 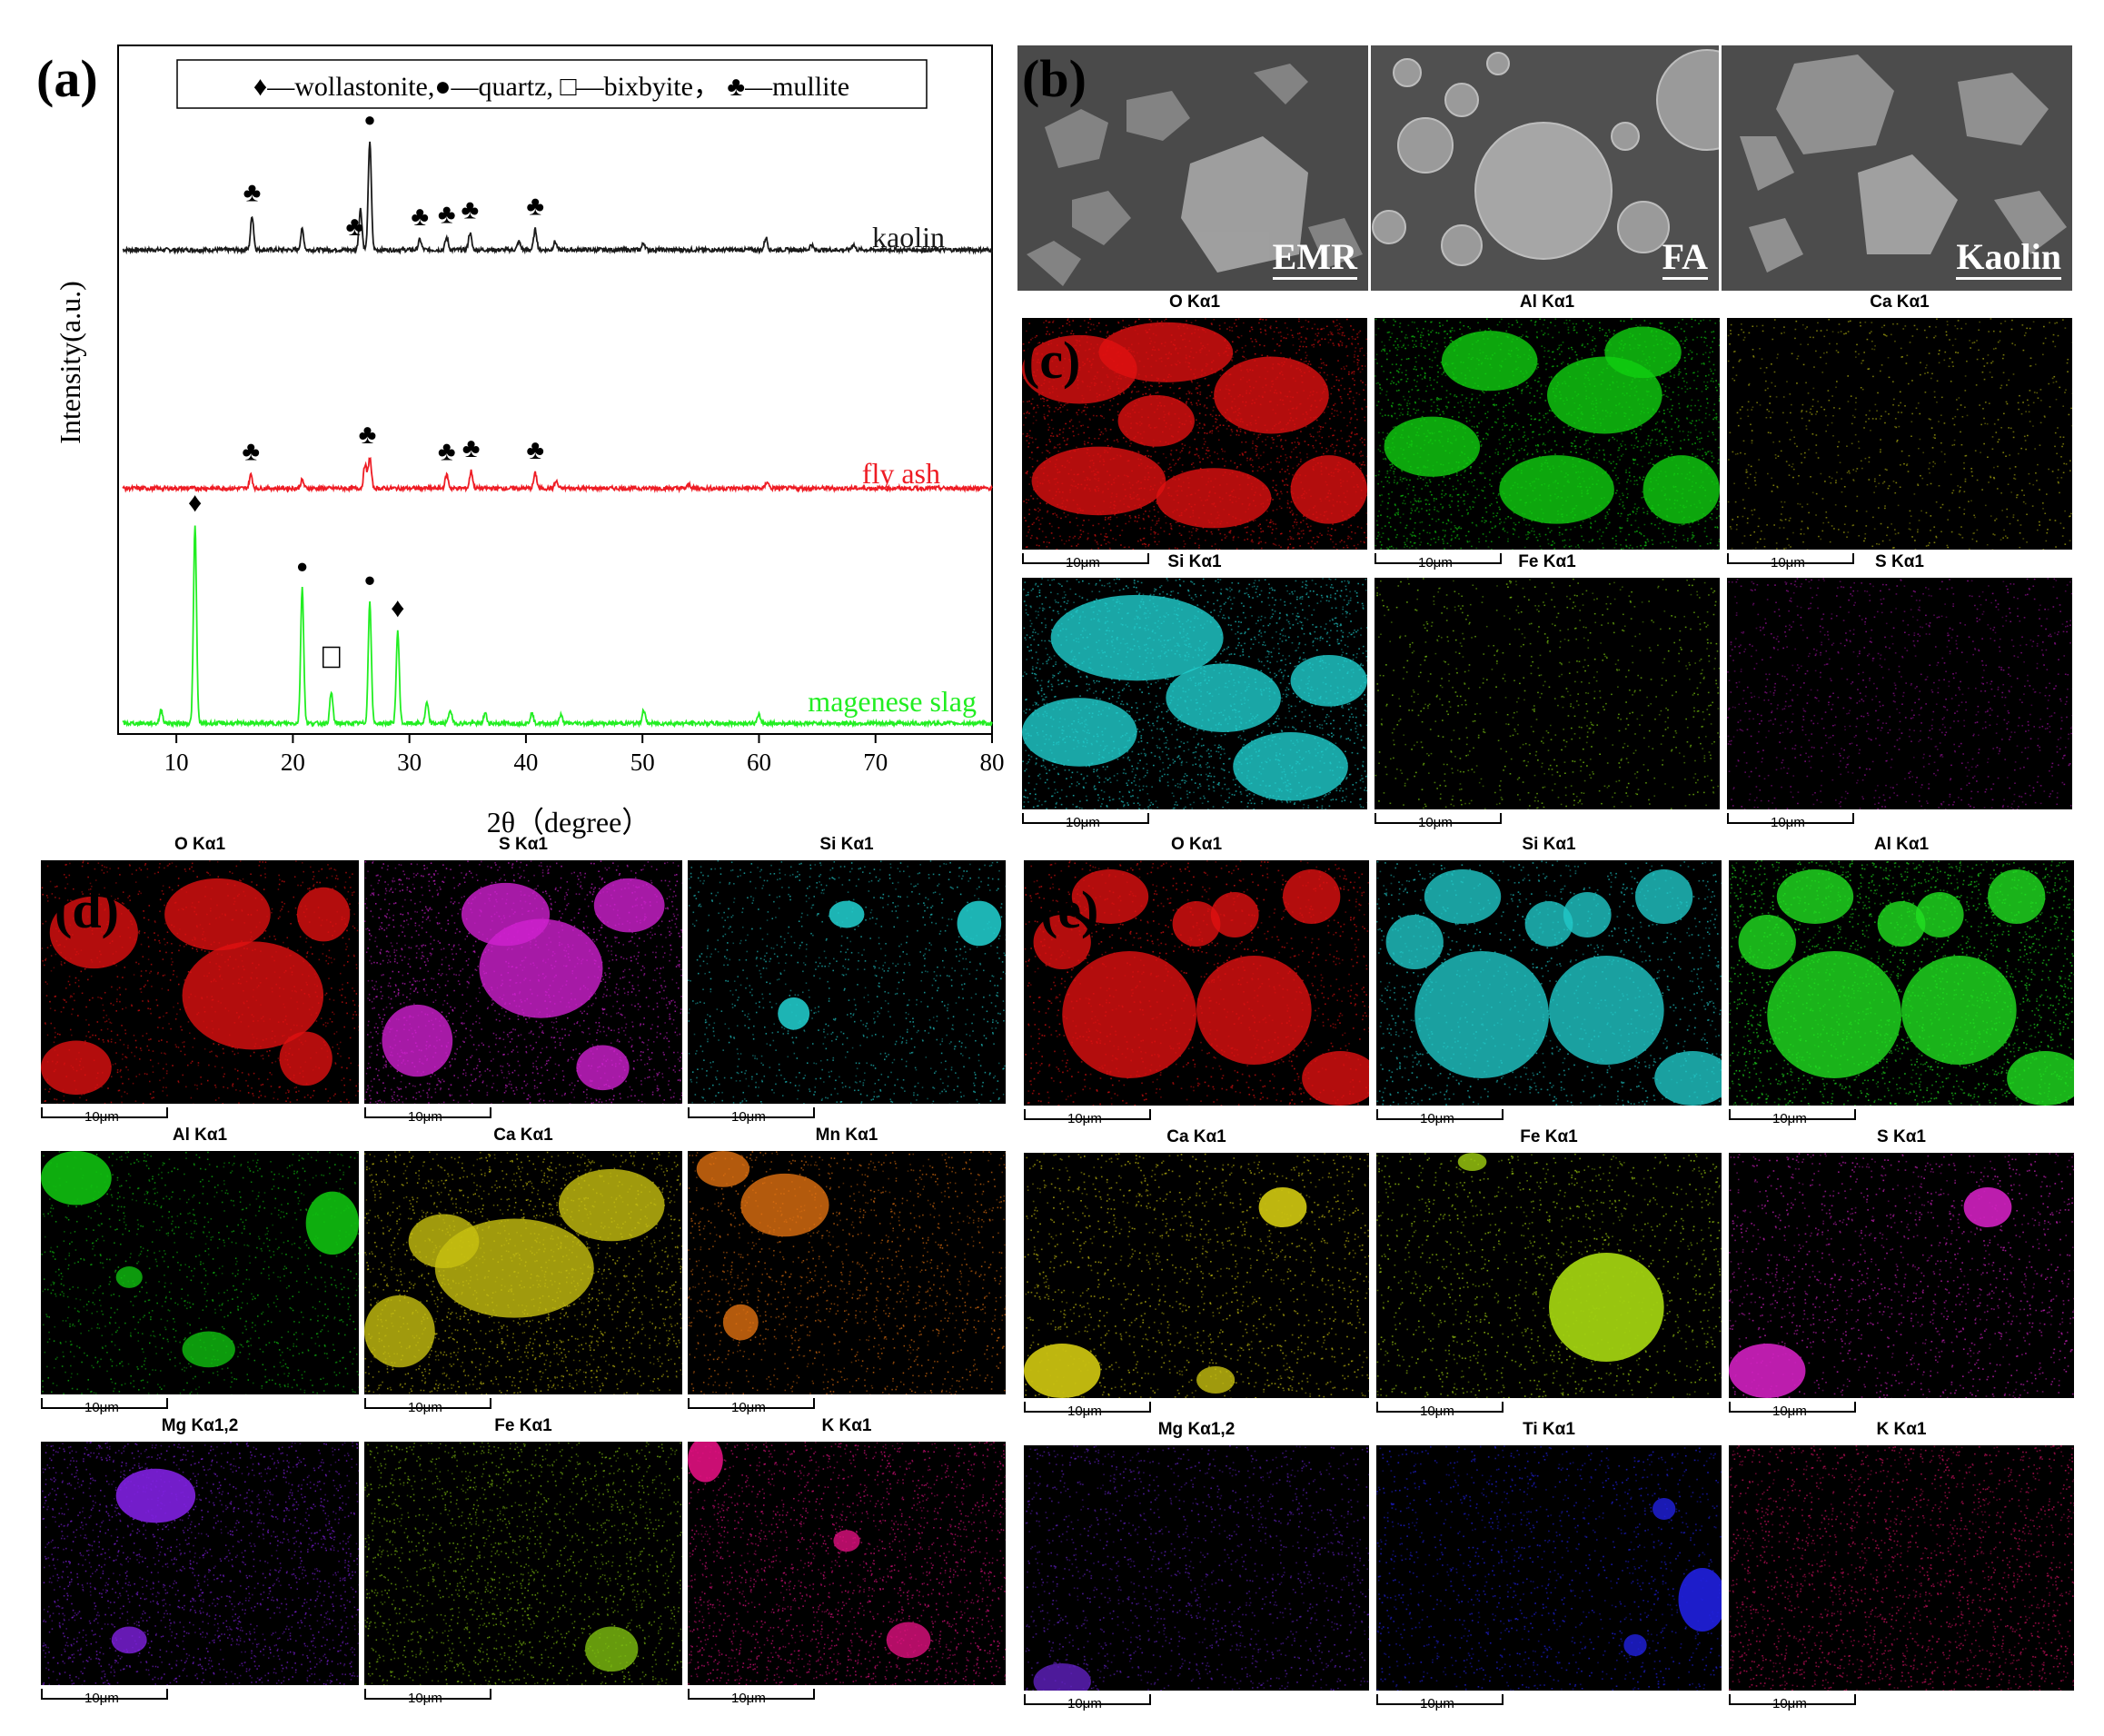 I want to click on sem-label-kaolin: Kaolin, so click(x=2008, y=258).